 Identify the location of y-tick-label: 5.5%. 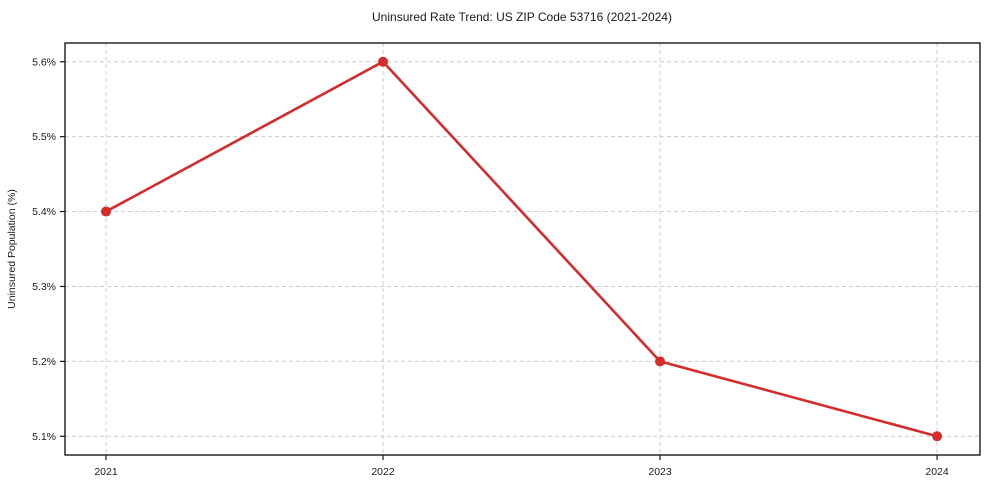
(44, 137).